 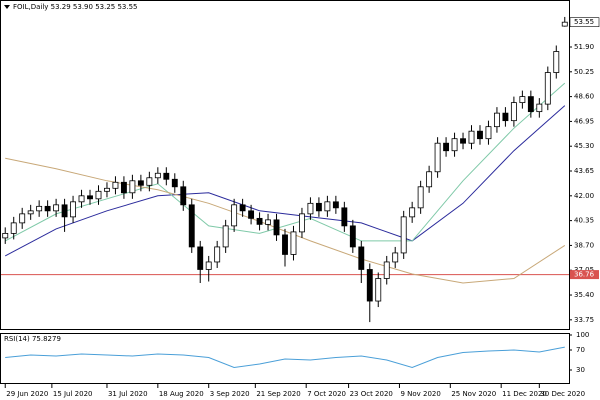 I want to click on rsi-tick-label: 100, so click(x=582, y=335).